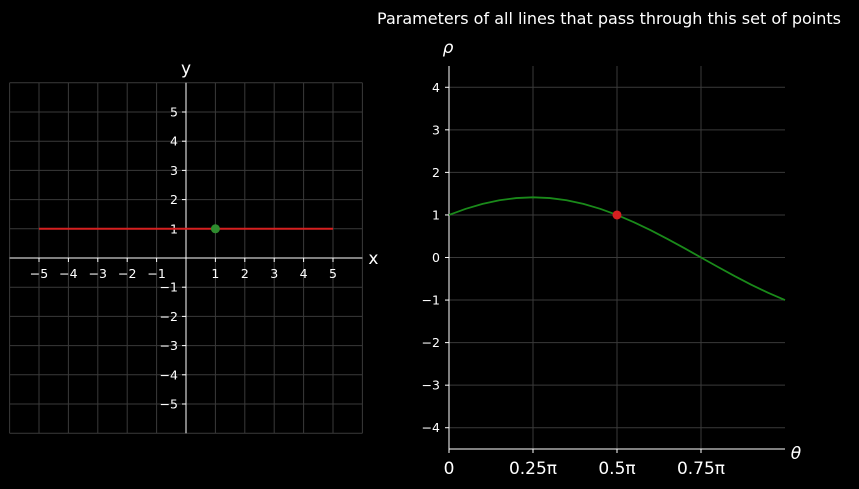 The image size is (859, 489). Describe the element at coordinates (156, 273) in the screenshot. I see `x-tick-label: −1` at that location.